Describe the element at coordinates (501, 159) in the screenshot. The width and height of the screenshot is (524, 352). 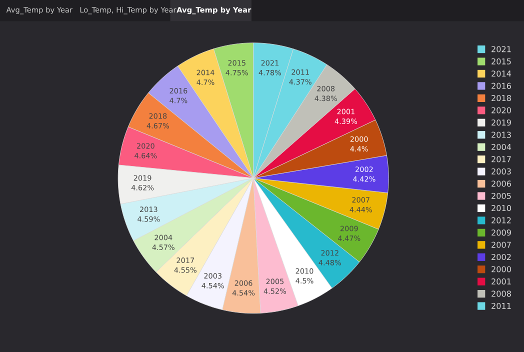
I see `legend-label: 2017` at that location.